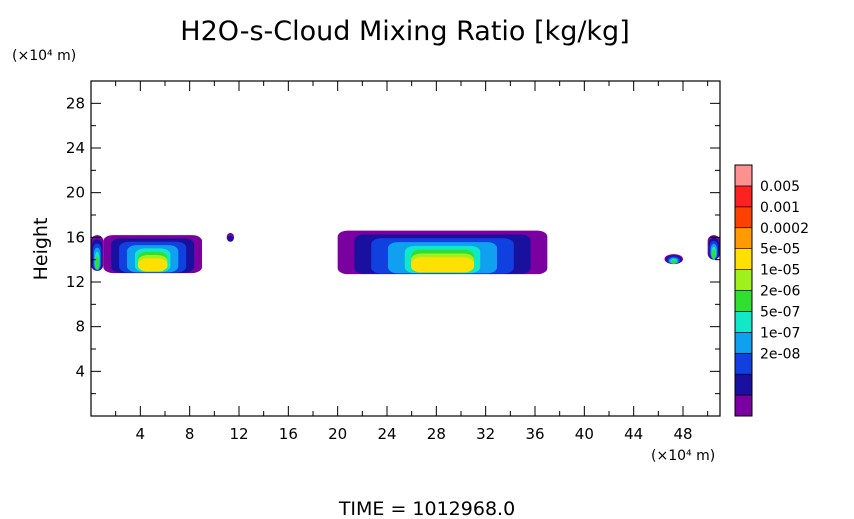 The image size is (854, 519). What do you see at coordinates (75, 237) in the screenshot?
I see `y-tick-label: 16` at bounding box center [75, 237].